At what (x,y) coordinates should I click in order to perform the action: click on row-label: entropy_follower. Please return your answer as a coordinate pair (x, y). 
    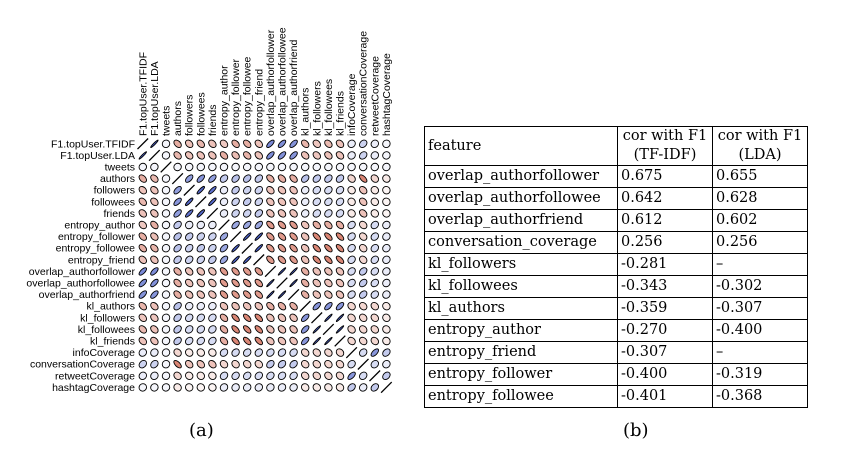
    Looking at the image, I should click on (97, 237).